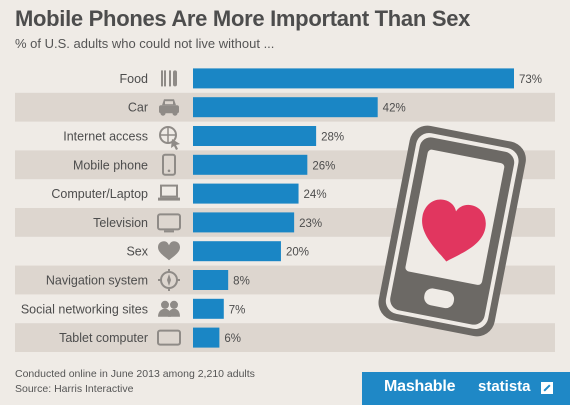 This screenshot has width=570, height=405. Describe the element at coordinates (105, 137) in the screenshot. I see `category-label: Internet access` at that location.